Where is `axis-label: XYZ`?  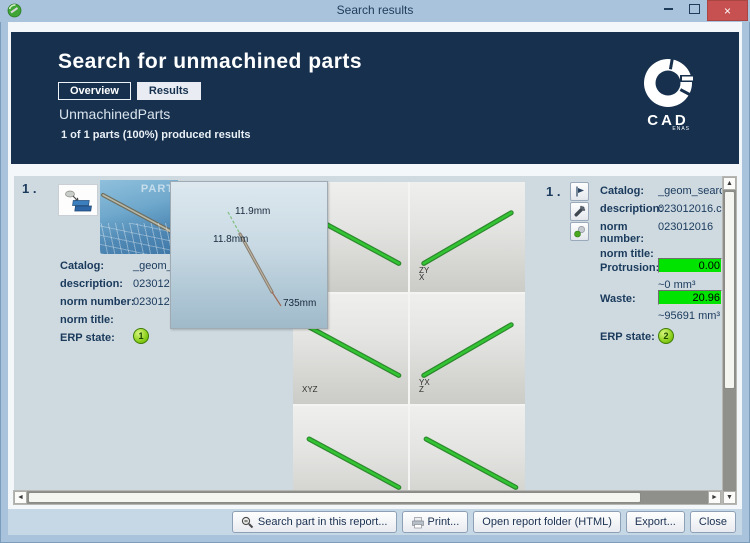
axis-label: XYZ is located at coordinates (310, 389).